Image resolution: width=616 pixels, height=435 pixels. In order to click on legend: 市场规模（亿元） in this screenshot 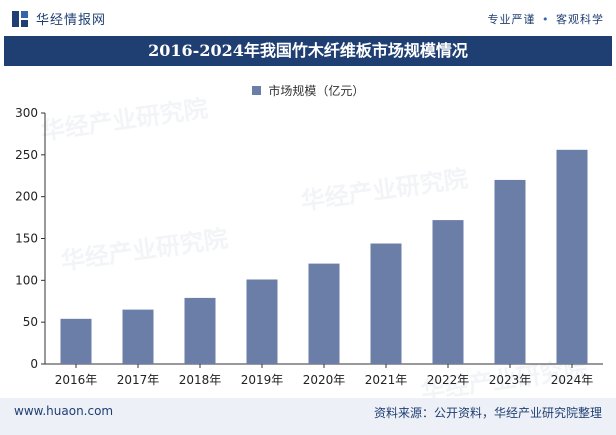, I will do `click(308, 90)`.